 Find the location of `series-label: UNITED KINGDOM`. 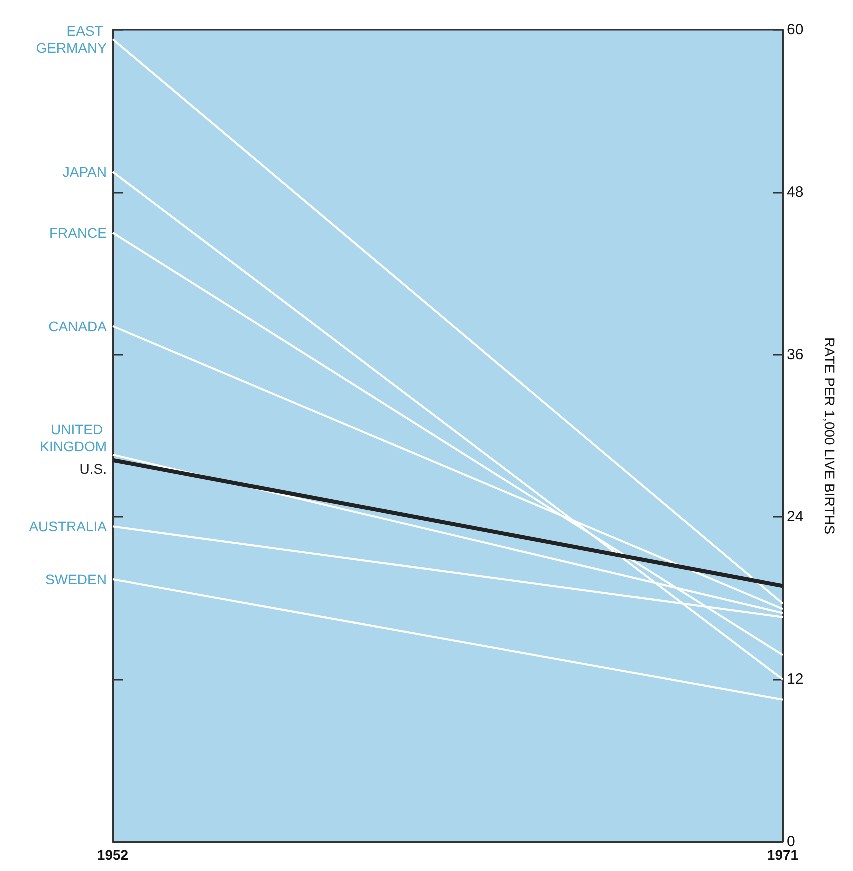

series-label: UNITED KINGDOM is located at coordinates (73, 437).